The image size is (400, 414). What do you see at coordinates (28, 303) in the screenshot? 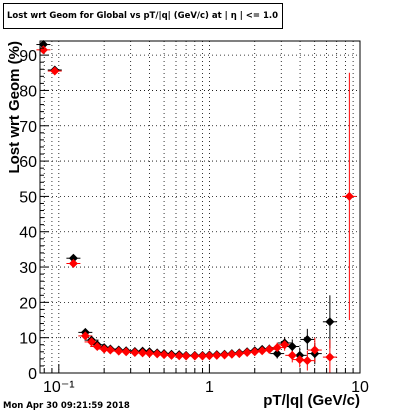
I see `y-tick-label: 20` at bounding box center [28, 303].